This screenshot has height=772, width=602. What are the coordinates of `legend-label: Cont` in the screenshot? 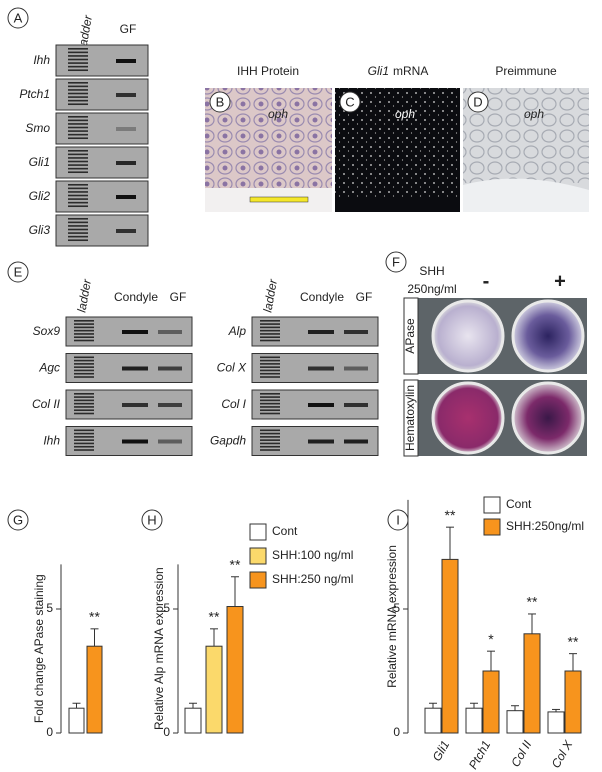 It's located at (519, 504).